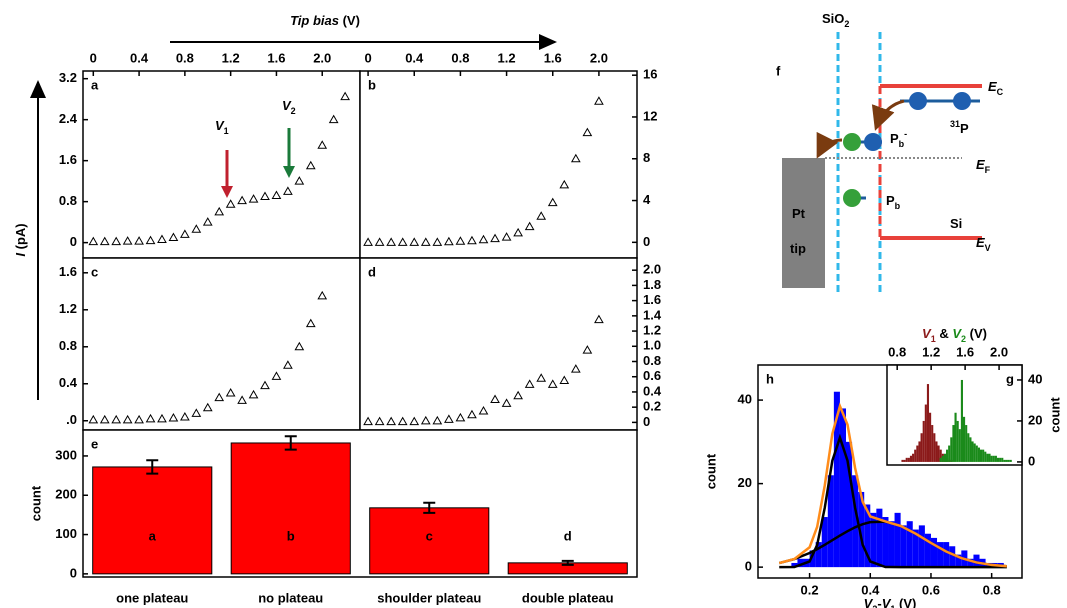 This screenshot has width=1067, height=608. I want to click on y-tick-label: 200, so click(66, 494).